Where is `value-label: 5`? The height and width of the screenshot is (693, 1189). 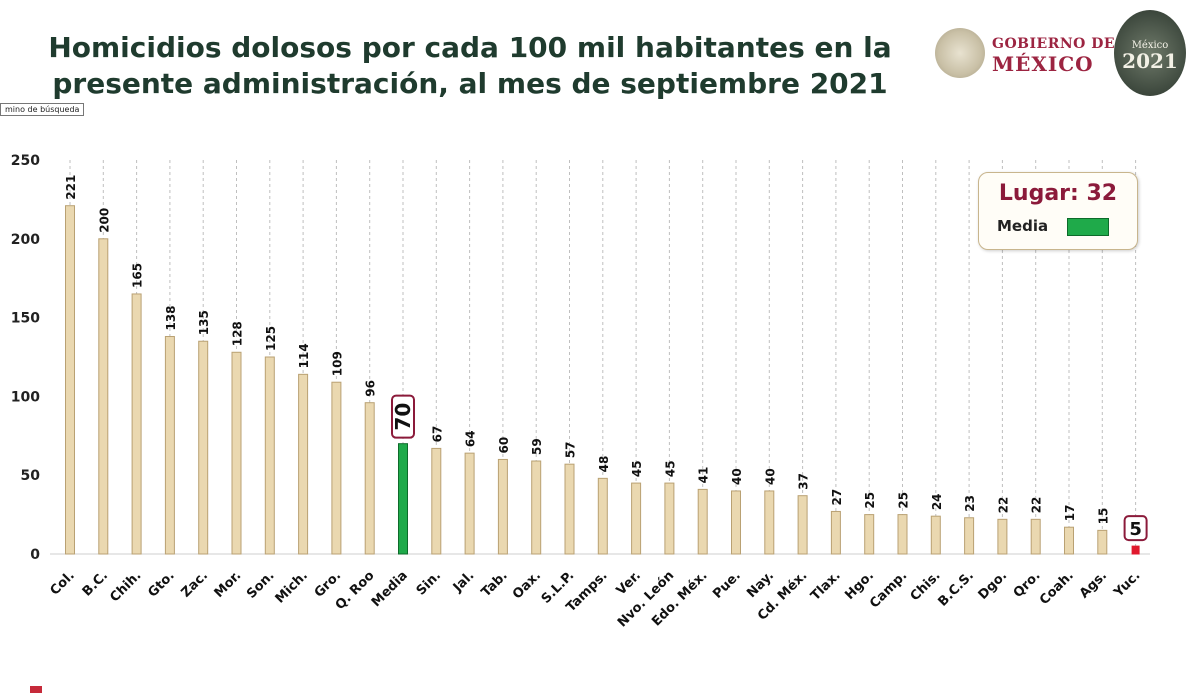
value-label: 5 is located at coordinates (1135, 529).